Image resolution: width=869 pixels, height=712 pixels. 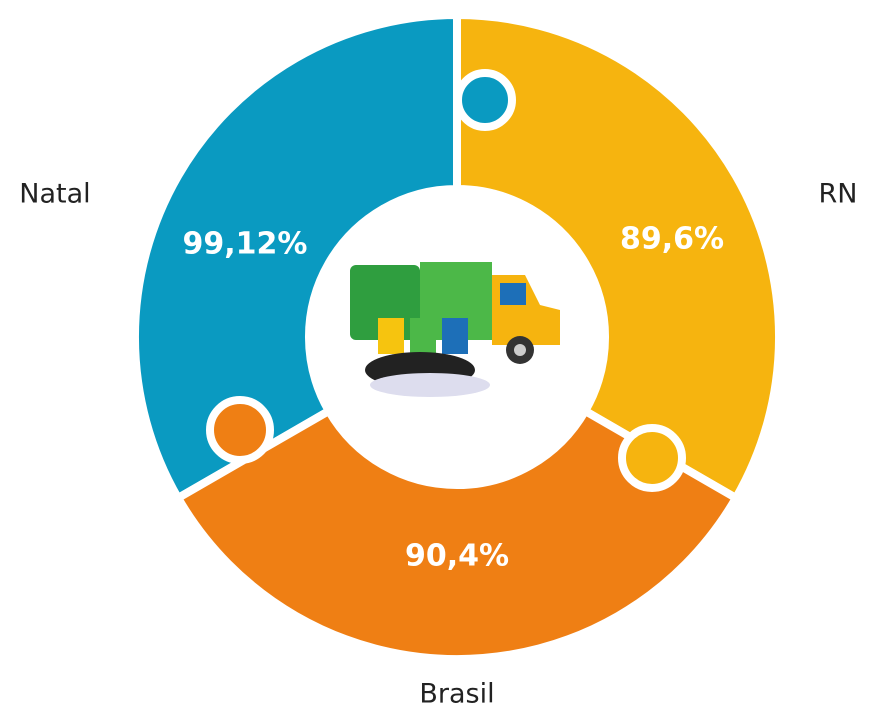 What do you see at coordinates (54, 194) in the screenshot?
I see `segment-name: Natal` at bounding box center [54, 194].